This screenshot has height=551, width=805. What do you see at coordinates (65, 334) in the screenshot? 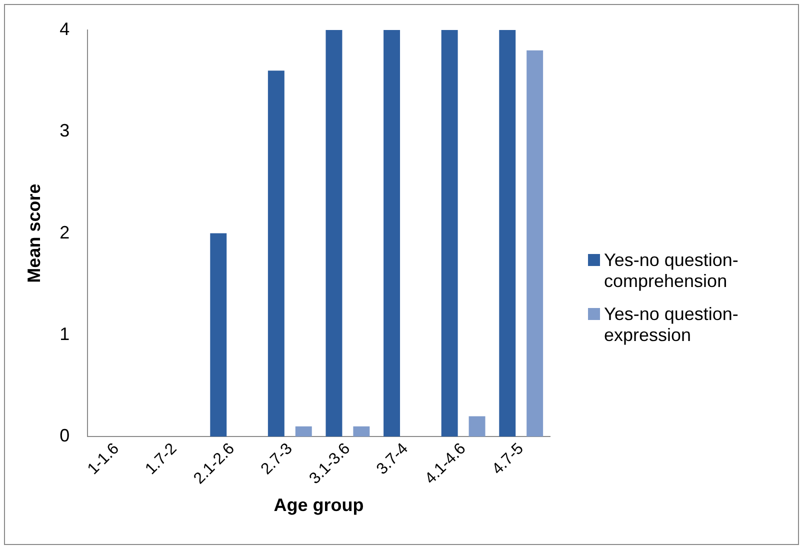
I see `y-tick-label: 1` at bounding box center [65, 334].